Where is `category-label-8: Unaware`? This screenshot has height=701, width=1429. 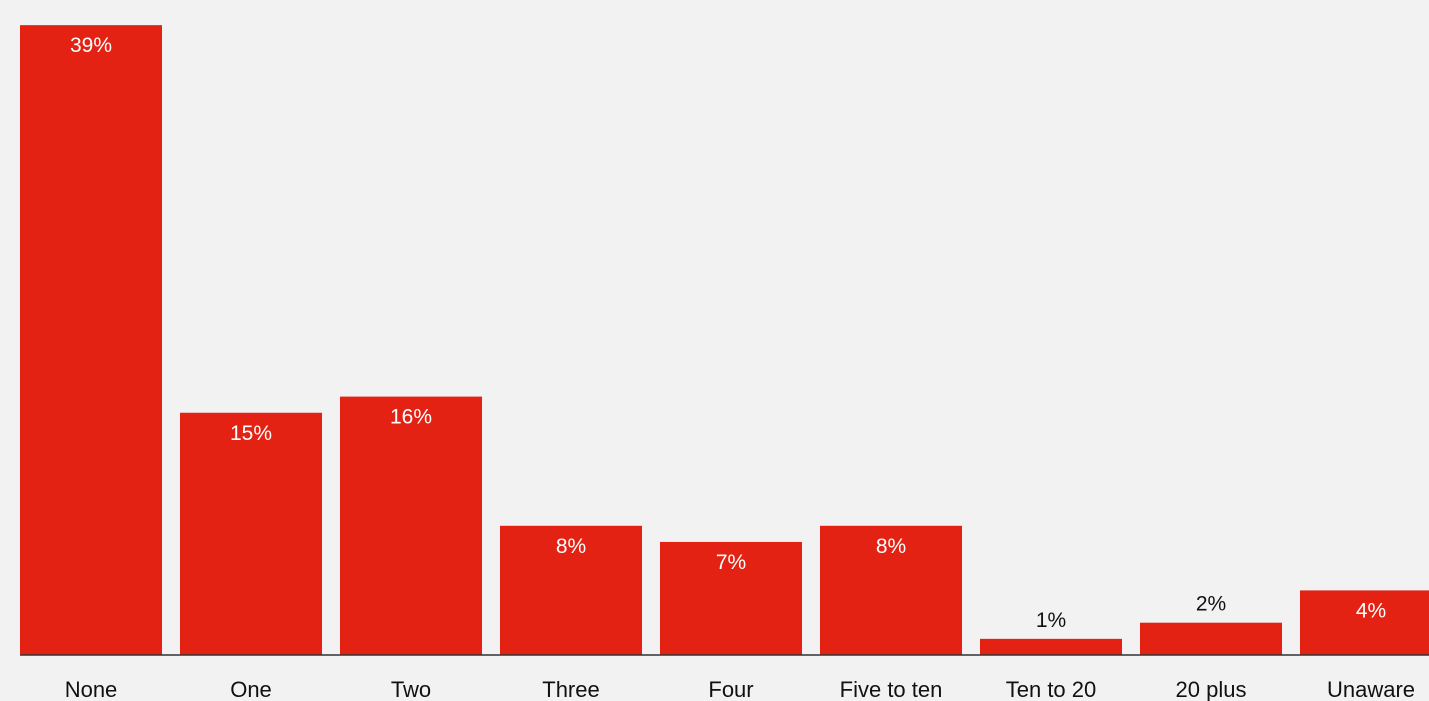 category-label-8: Unaware is located at coordinates (1371, 689).